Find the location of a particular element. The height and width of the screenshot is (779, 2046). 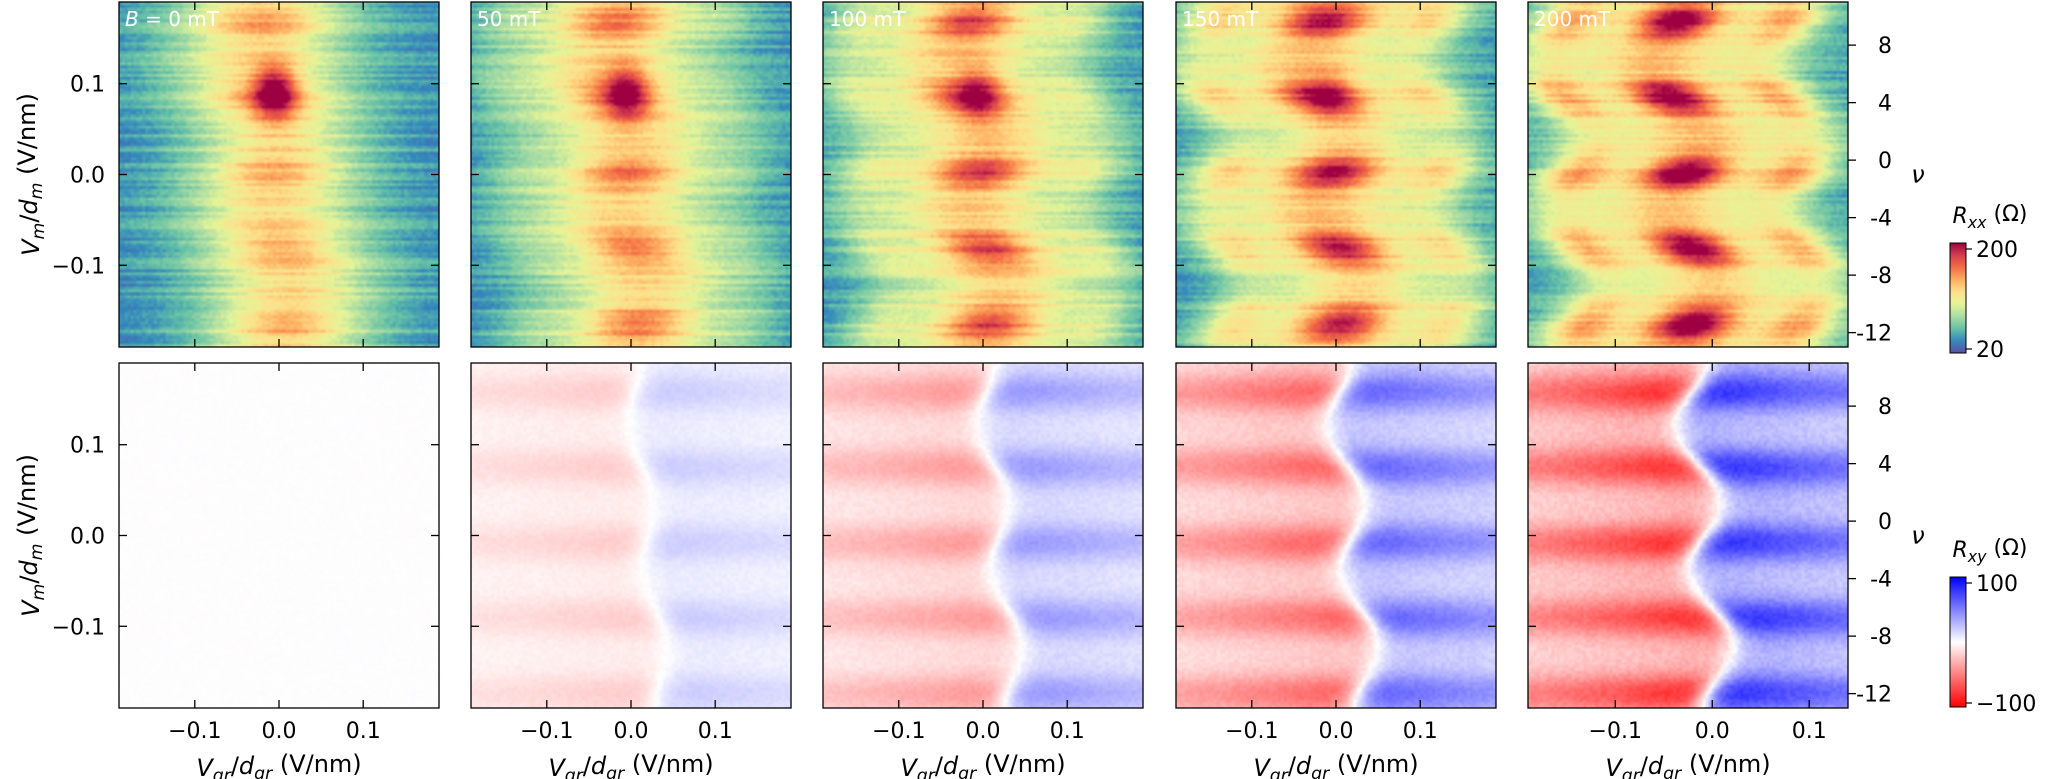

panel-rxy-50mT: −0.1 0.0 0.1 Vgr​/dgr​ (V/nm) is located at coordinates (631, 570).